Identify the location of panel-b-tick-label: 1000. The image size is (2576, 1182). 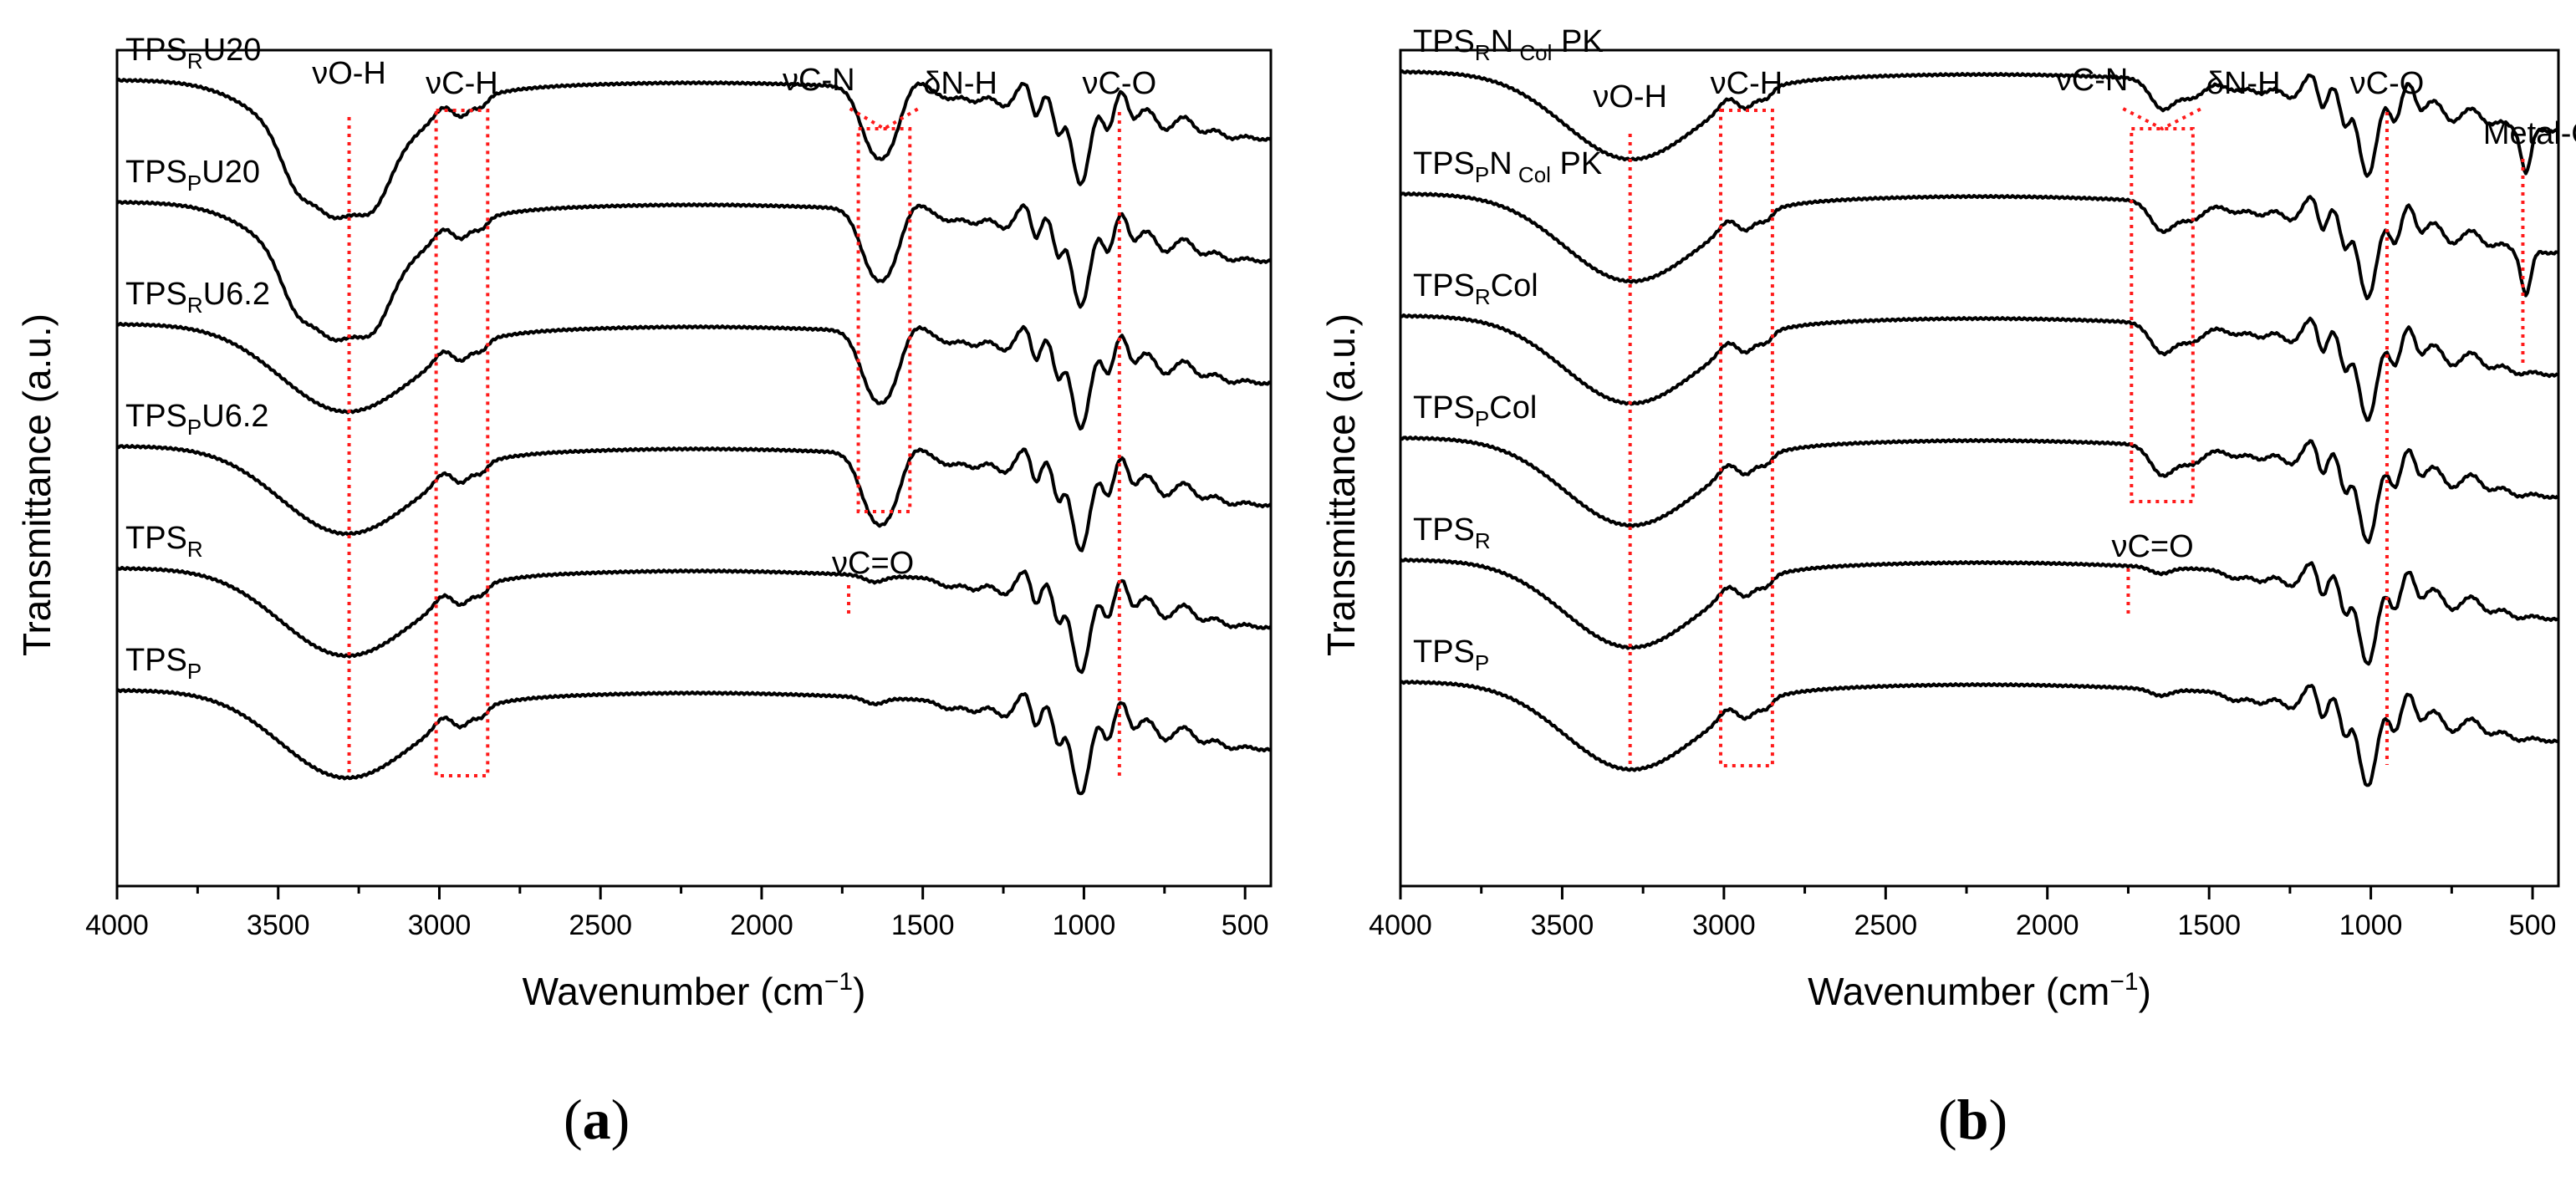
(2371, 925).